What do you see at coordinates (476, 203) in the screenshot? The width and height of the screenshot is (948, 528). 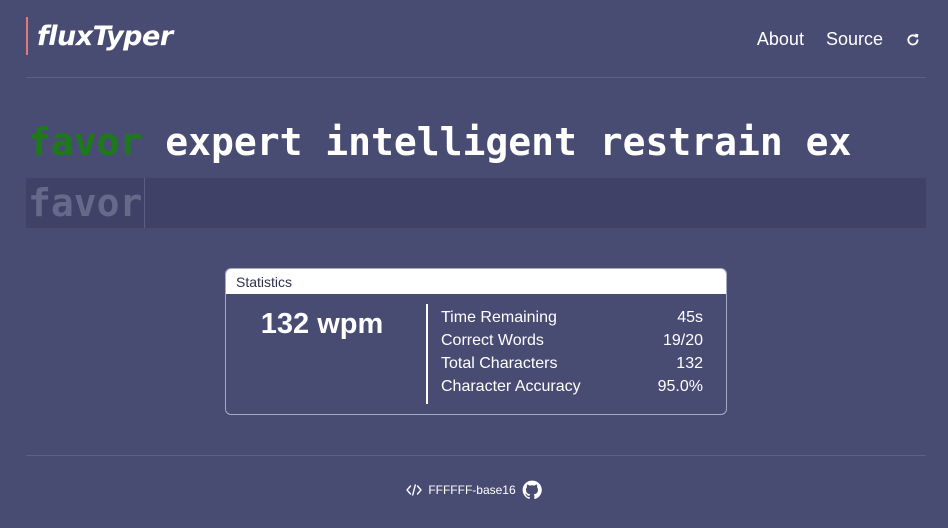 I see `typing-input: favor` at bounding box center [476, 203].